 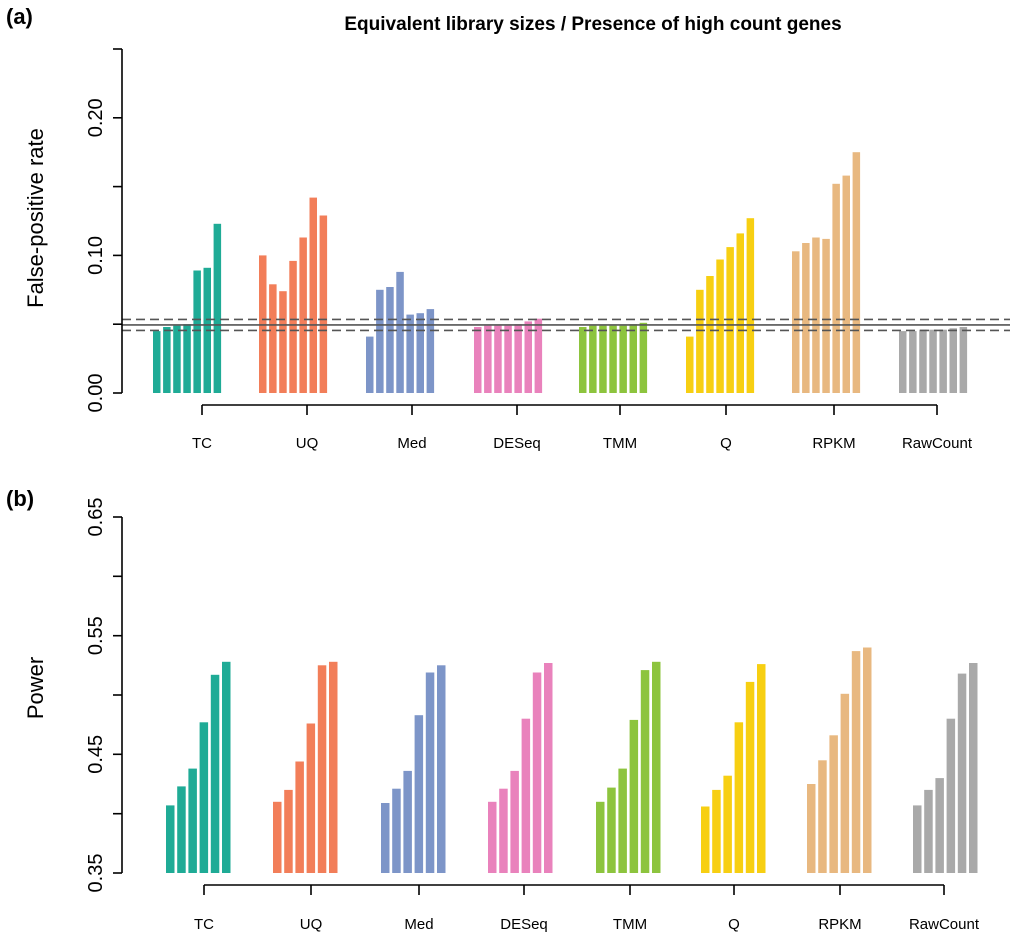 What do you see at coordinates (204, 924) in the screenshot?
I see `category-label-b-tc: TC` at bounding box center [204, 924].